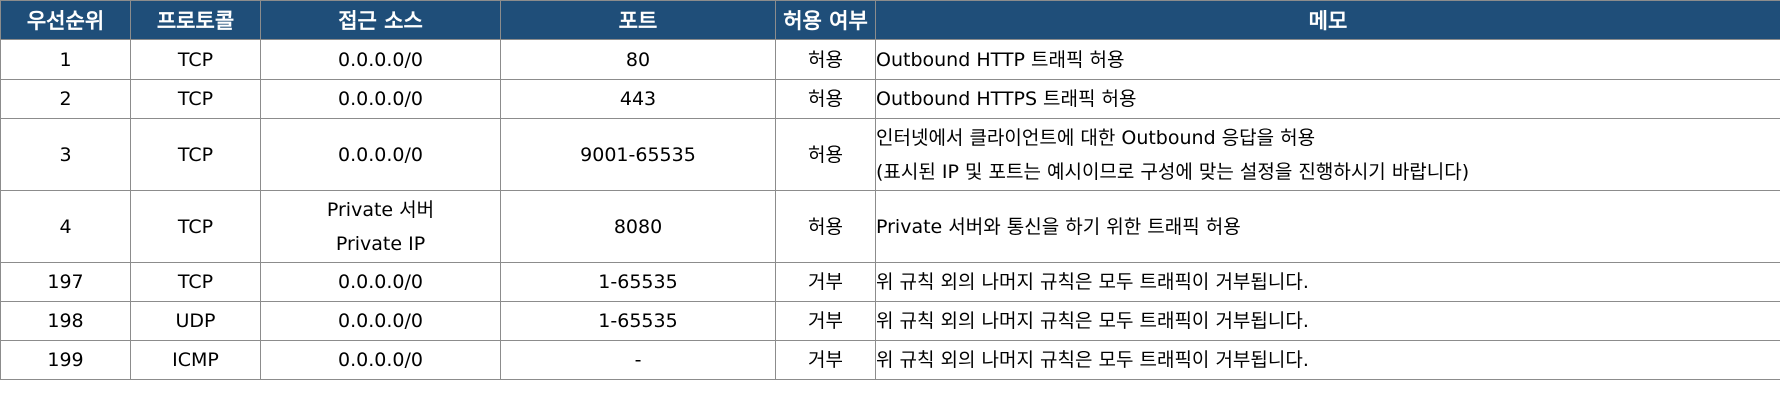 The width and height of the screenshot is (1780, 410). I want to click on header-source: 접근 소스, so click(380, 20).